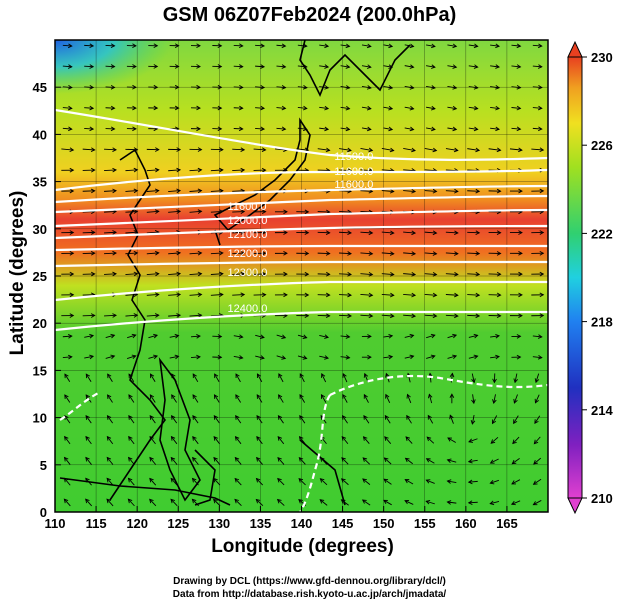 The width and height of the screenshot is (619, 605). What do you see at coordinates (40, 182) in the screenshot?
I see `y-tick-label: 35` at bounding box center [40, 182].